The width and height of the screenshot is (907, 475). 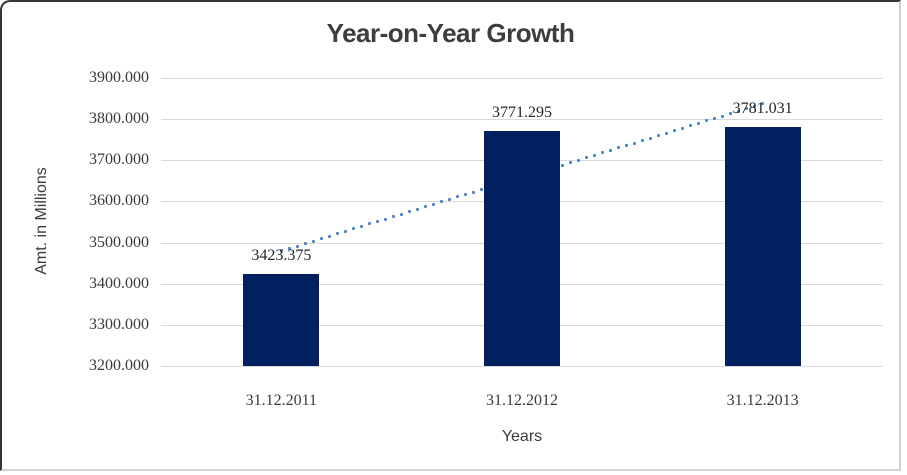 What do you see at coordinates (119, 201) in the screenshot?
I see `y-tick-label: 3600.000` at bounding box center [119, 201].